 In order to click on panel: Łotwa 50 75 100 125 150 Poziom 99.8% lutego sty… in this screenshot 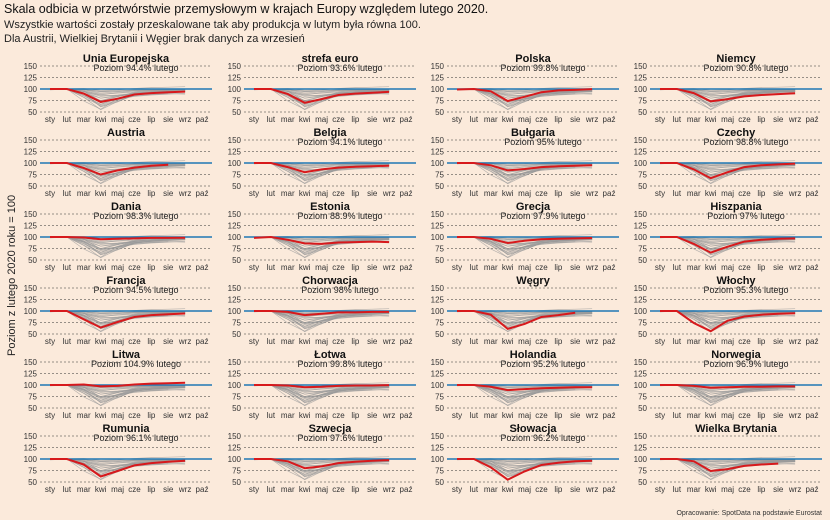, I will do `click(322, 384)`.